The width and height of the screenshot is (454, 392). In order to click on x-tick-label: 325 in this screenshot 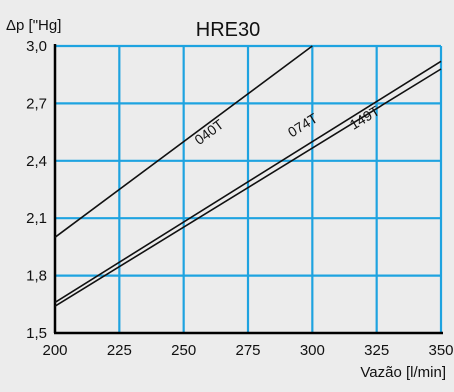, I will do `click(376, 350)`.